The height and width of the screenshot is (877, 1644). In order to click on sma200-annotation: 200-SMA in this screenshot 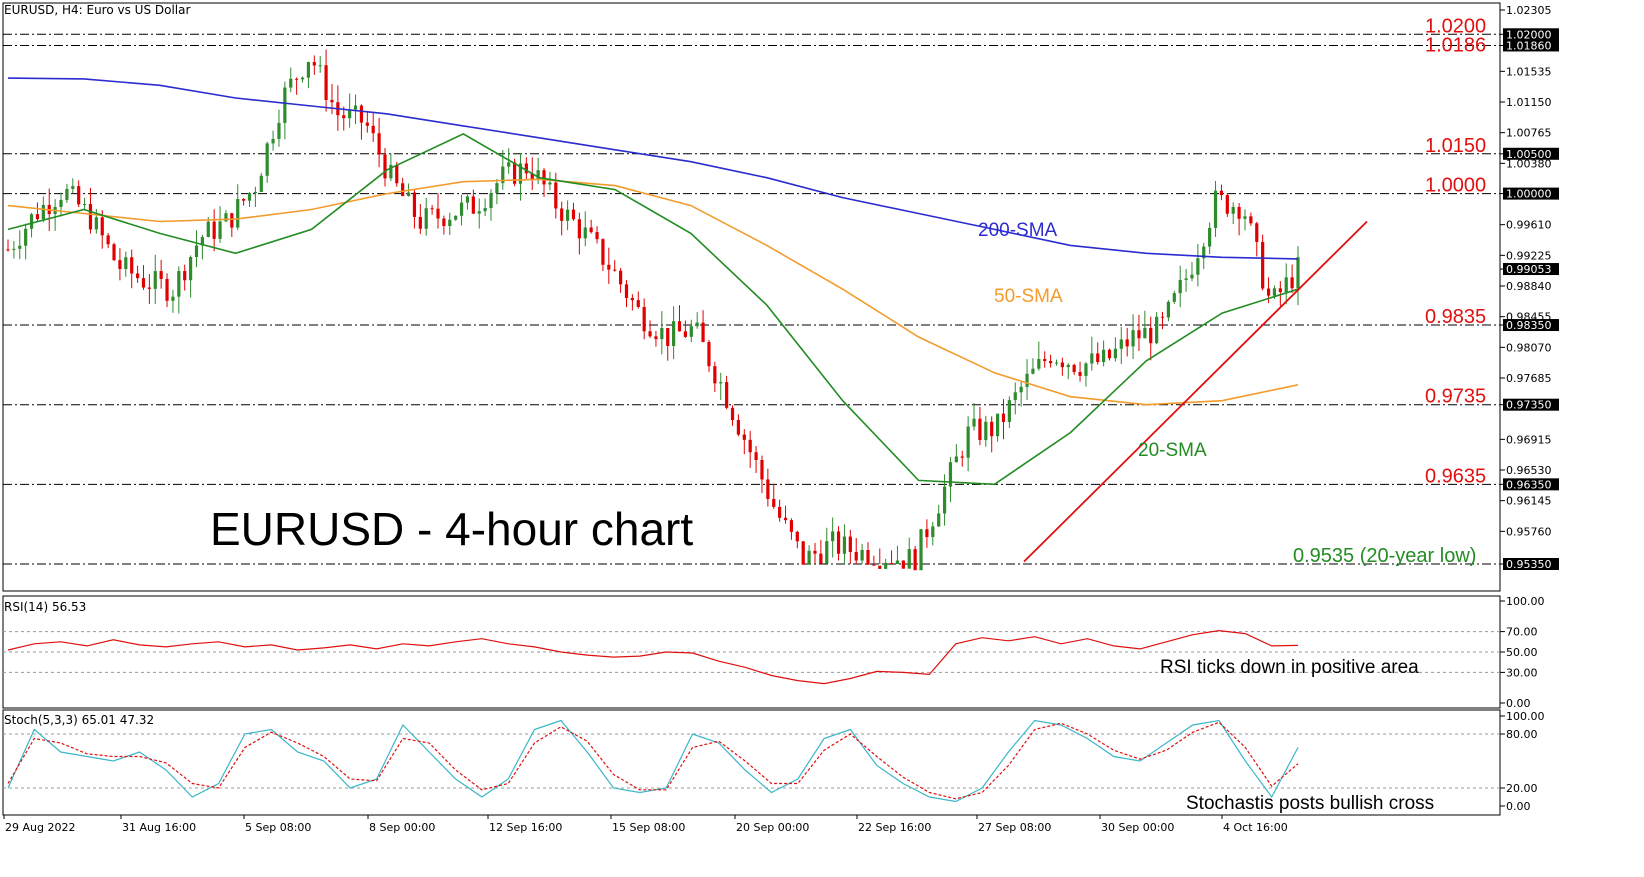, I will do `click(1018, 230)`.